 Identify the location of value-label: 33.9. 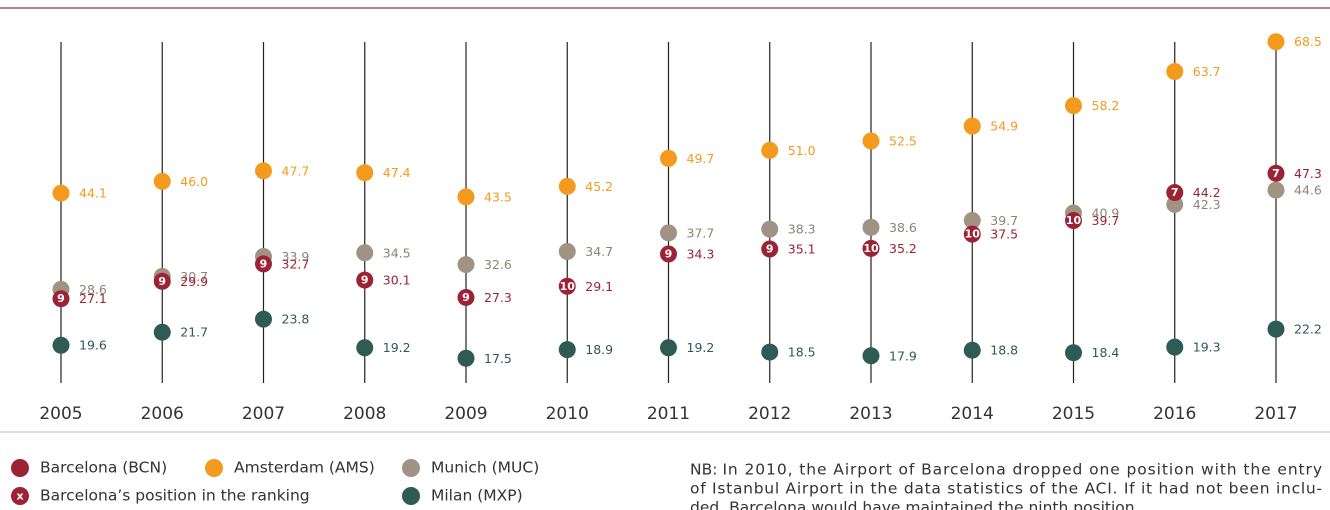
(296, 256).